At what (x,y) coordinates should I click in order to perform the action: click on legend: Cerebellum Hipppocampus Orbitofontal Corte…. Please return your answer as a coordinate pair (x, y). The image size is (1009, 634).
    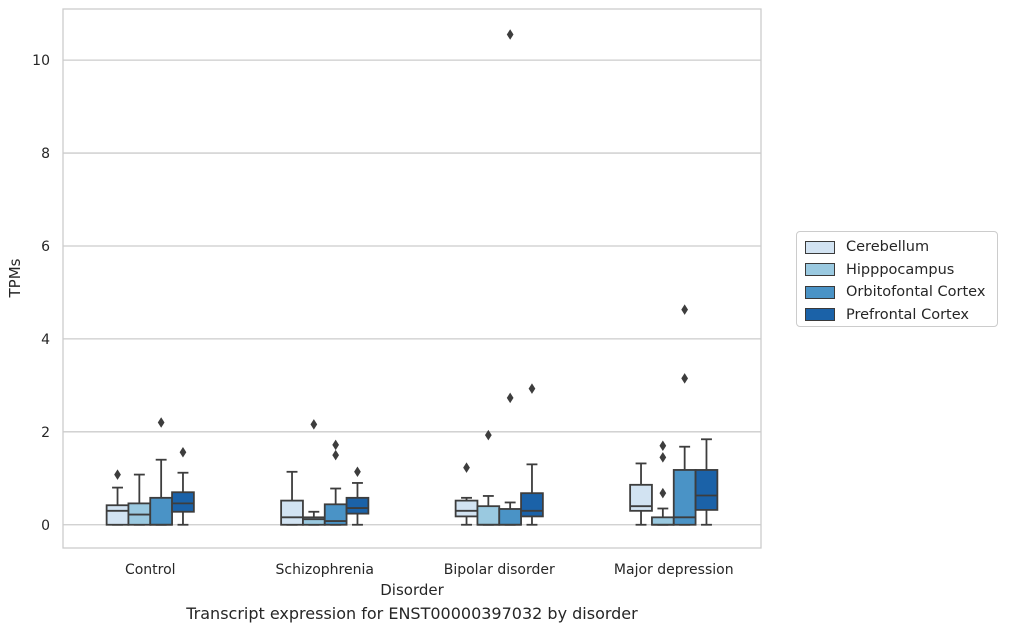
    Looking at the image, I should click on (897, 279).